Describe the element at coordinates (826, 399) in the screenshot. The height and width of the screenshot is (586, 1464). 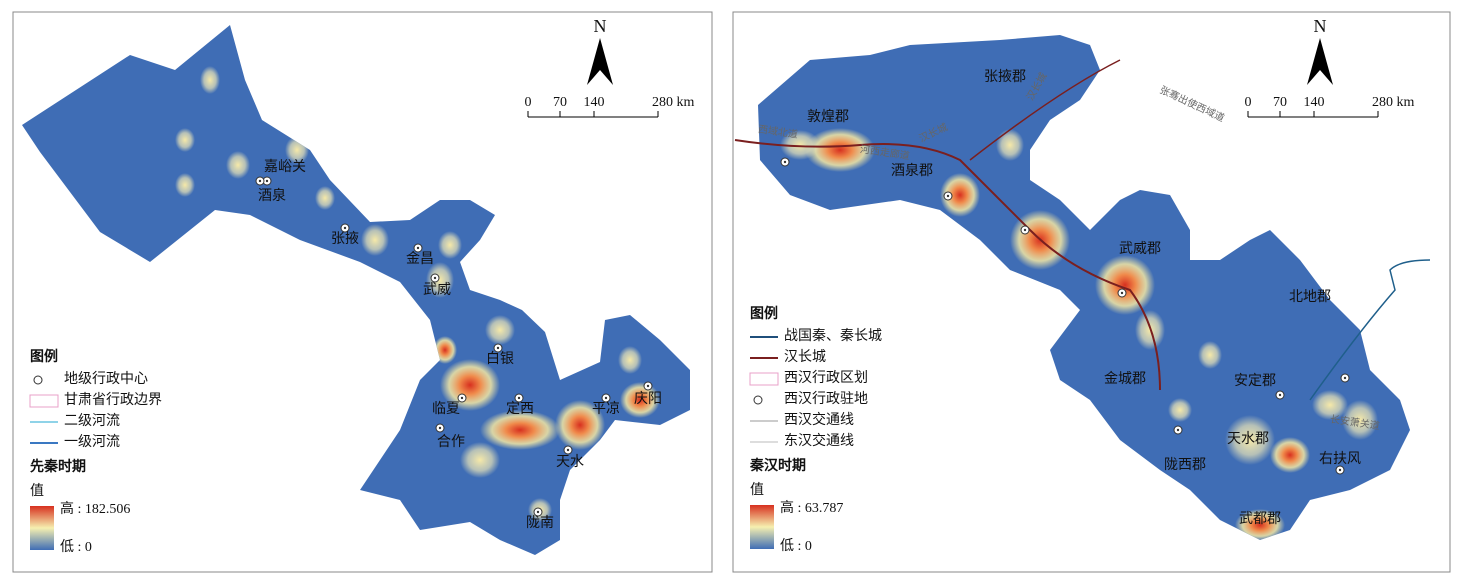
I see `legend-item: 西汉行政驻地` at that location.